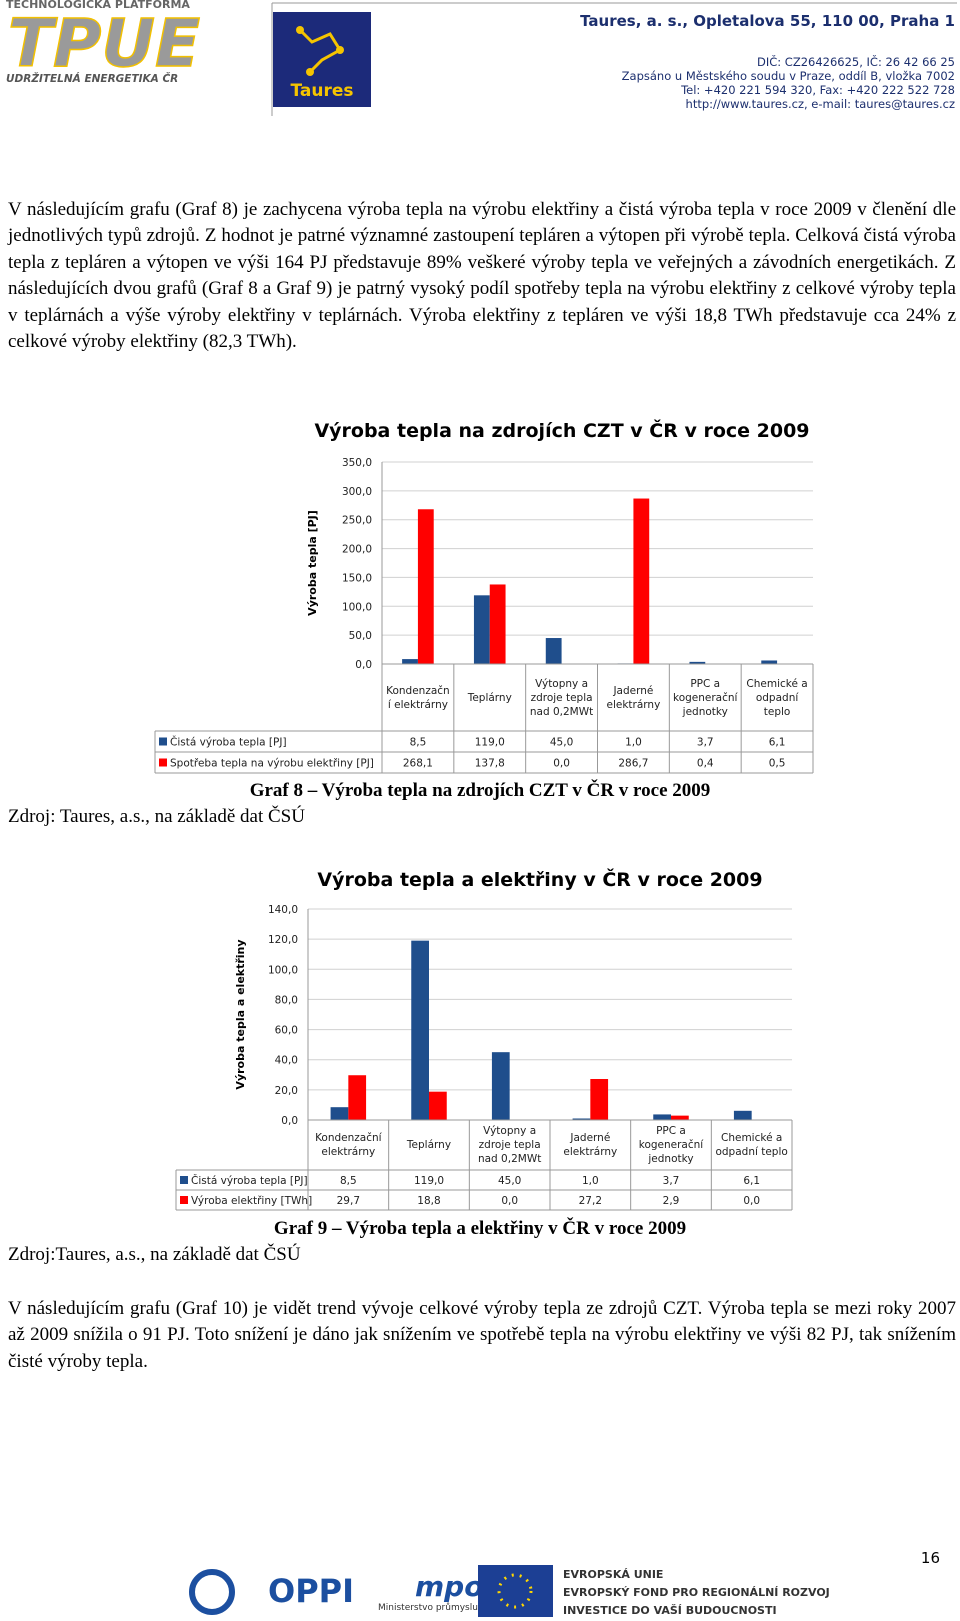 The image size is (960, 1621). What do you see at coordinates (321, 91) in the screenshot?
I see `taures-logo-text: Taures` at bounding box center [321, 91].